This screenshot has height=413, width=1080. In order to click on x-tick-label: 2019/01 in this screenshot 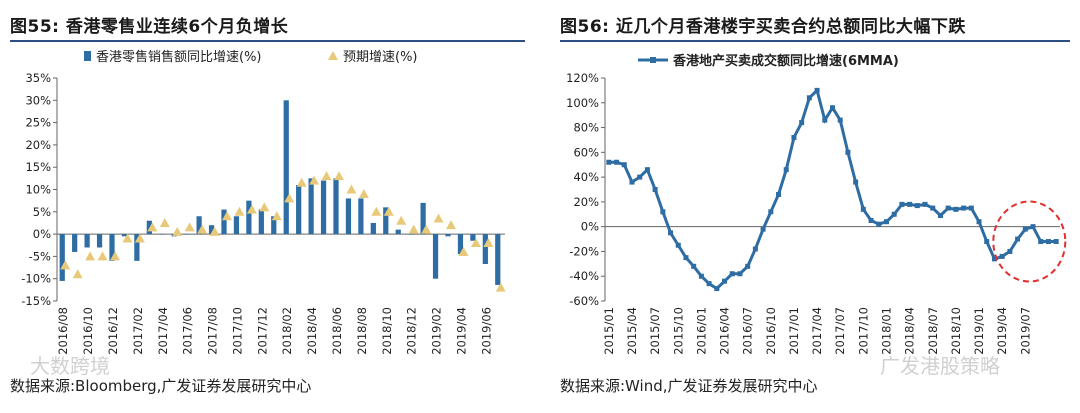, I will do `click(979, 331)`.